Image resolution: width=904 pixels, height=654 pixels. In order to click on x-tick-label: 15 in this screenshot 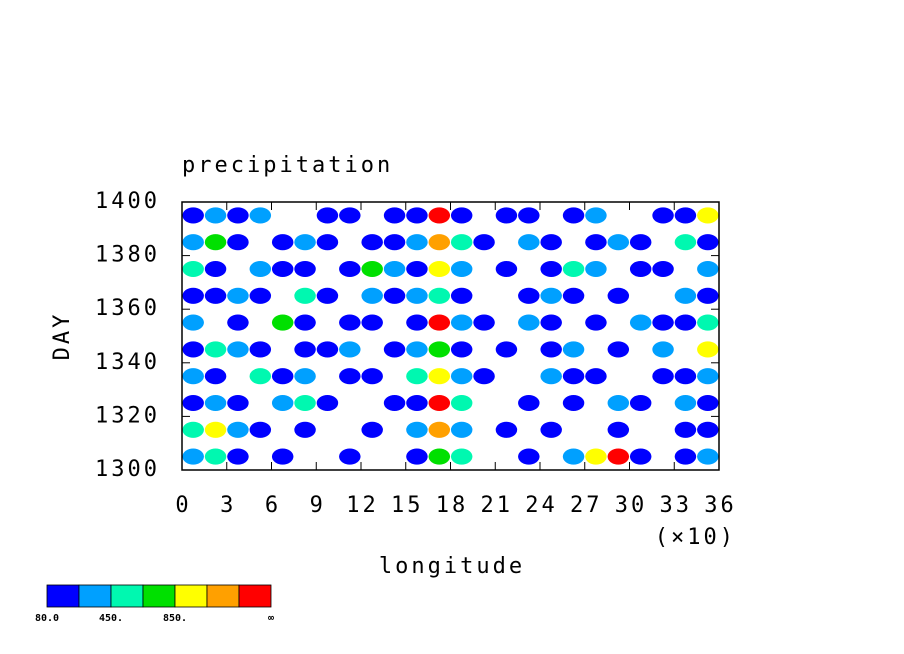, I will do `click(407, 505)`.